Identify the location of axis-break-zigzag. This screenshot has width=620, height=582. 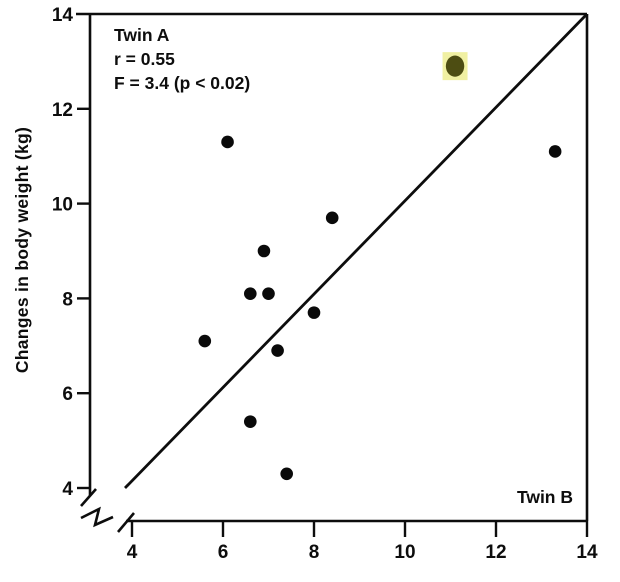
(97, 517).